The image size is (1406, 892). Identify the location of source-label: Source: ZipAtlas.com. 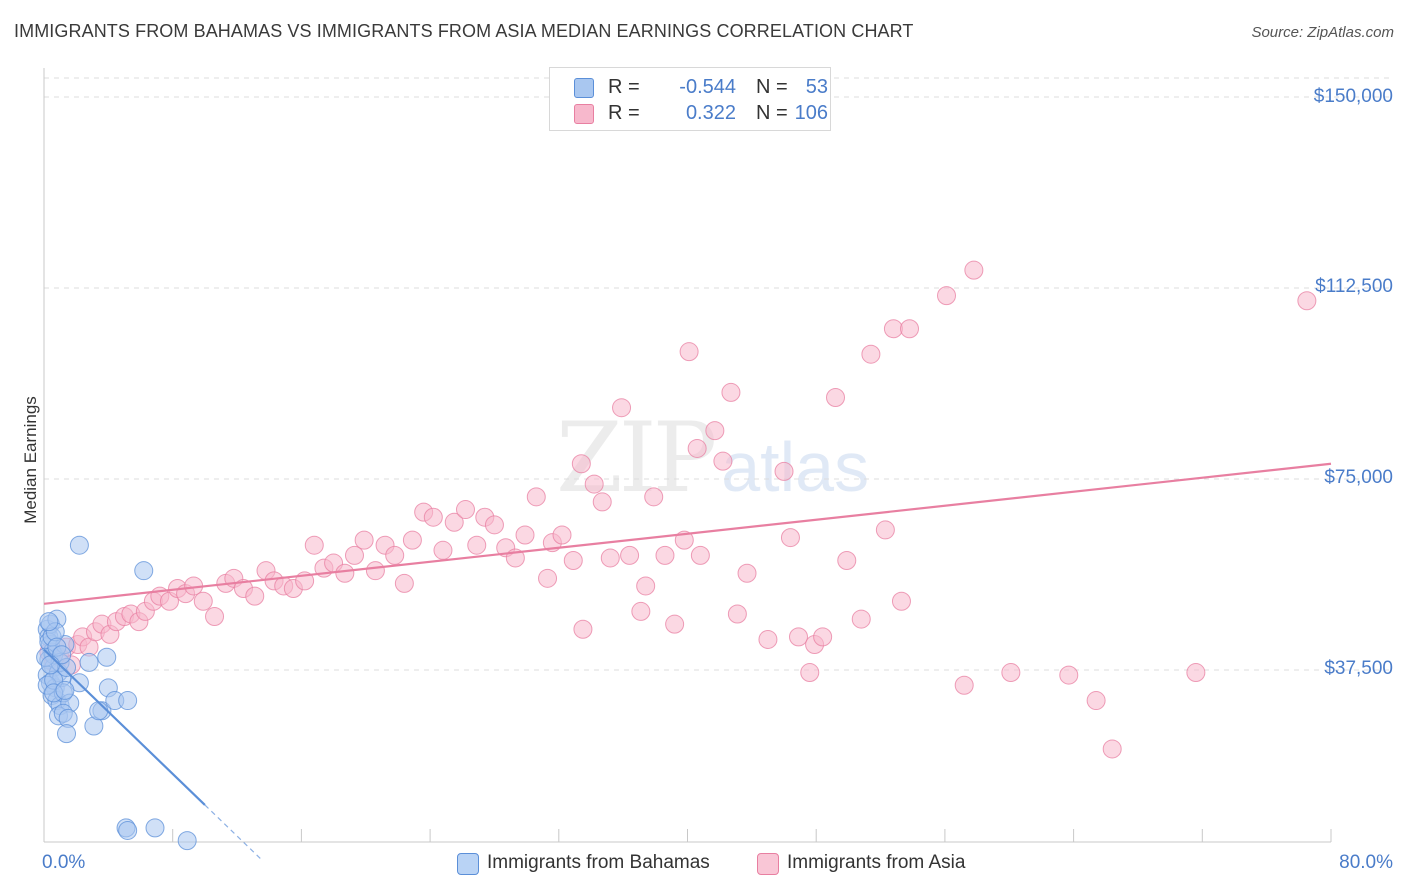
(1322, 32).